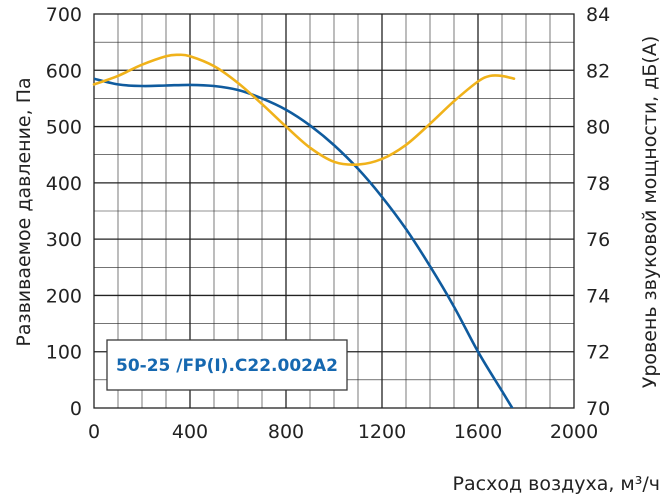  What do you see at coordinates (343, 432) in the screenshot?
I see `x-tick-labels: 0 400 800 1200 1600 2000` at bounding box center [343, 432].